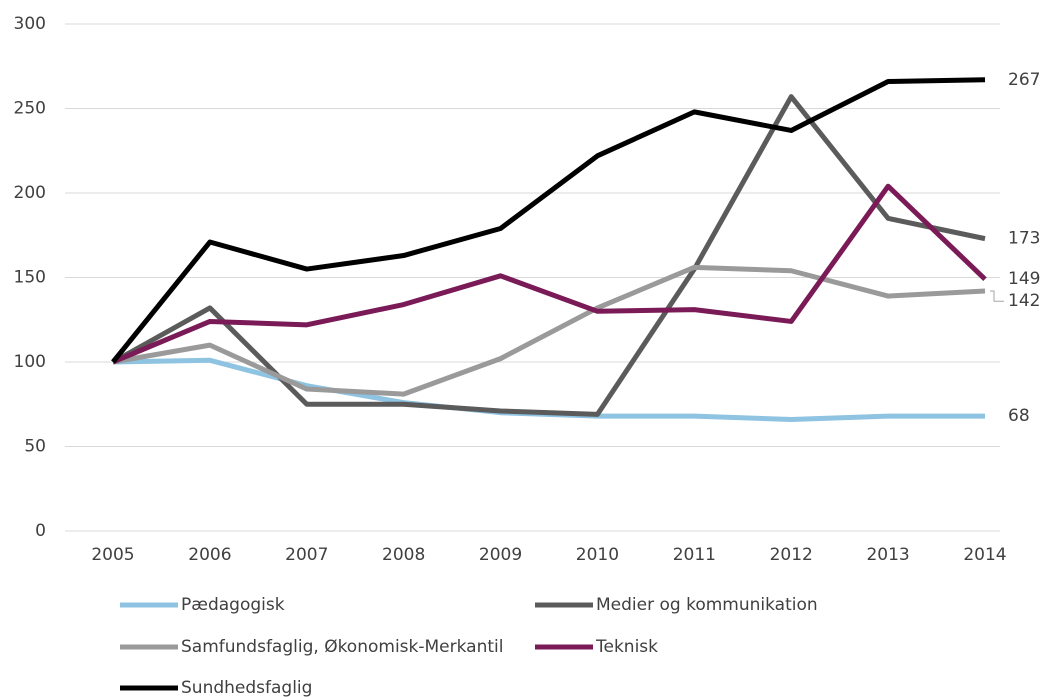 The height and width of the screenshot is (697, 1045). What do you see at coordinates (1024, 80) in the screenshot?
I see `data-label: 267` at bounding box center [1024, 80].